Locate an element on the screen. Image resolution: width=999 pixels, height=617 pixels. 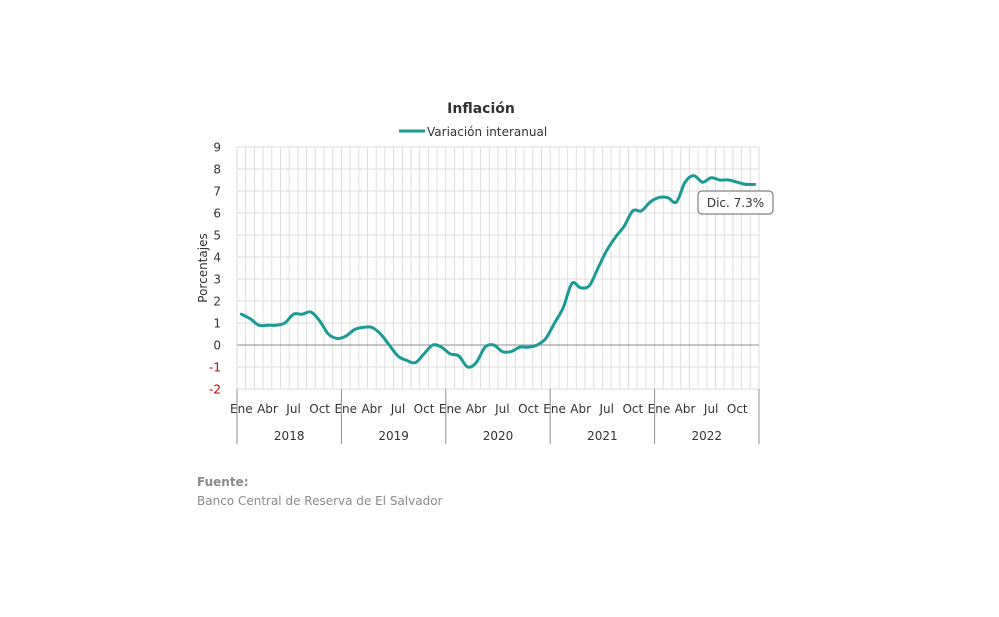
y-tick-label: -2 is located at coordinates (215, 390).